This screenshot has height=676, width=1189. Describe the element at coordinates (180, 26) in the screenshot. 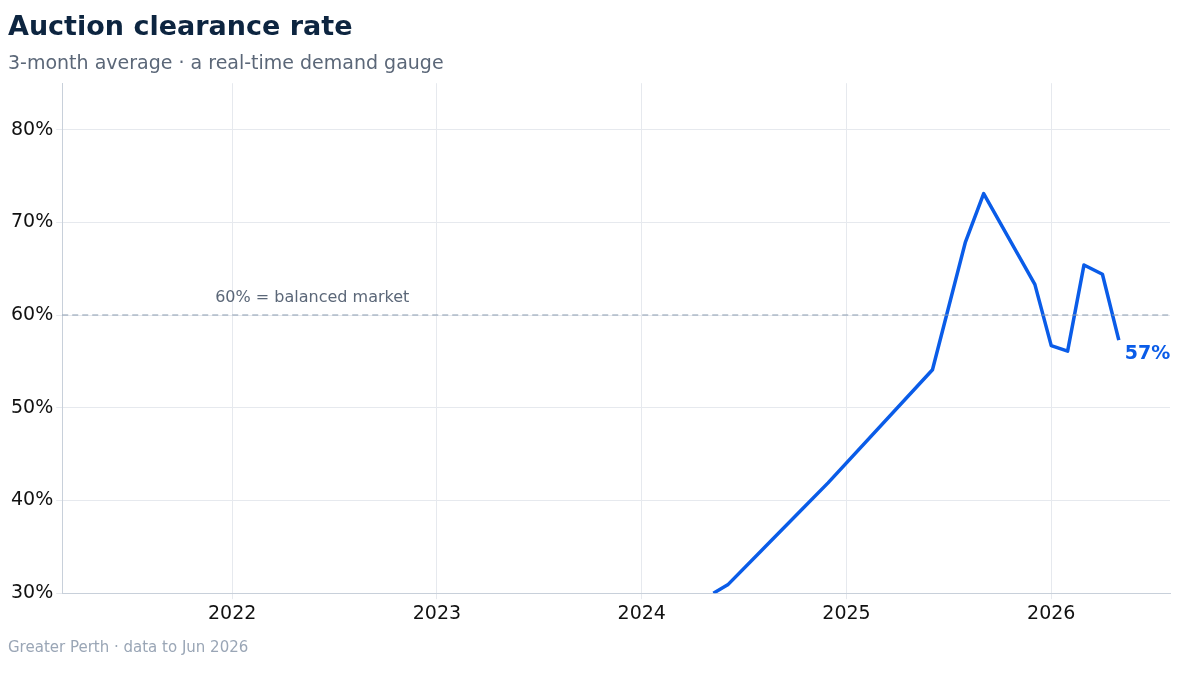

I see `chart-title: Auction clearance rate` at that location.